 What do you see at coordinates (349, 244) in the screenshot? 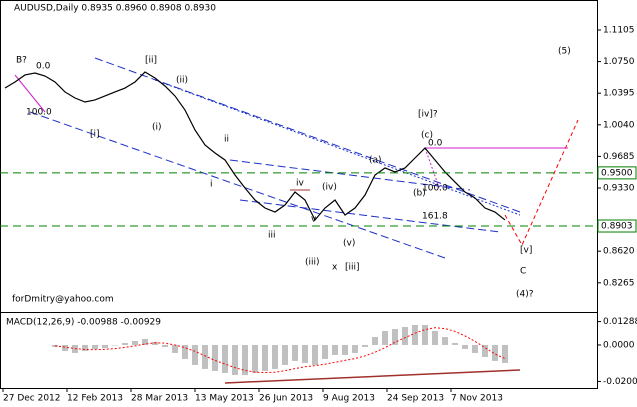
I see `wave-label: (v)` at bounding box center [349, 244].